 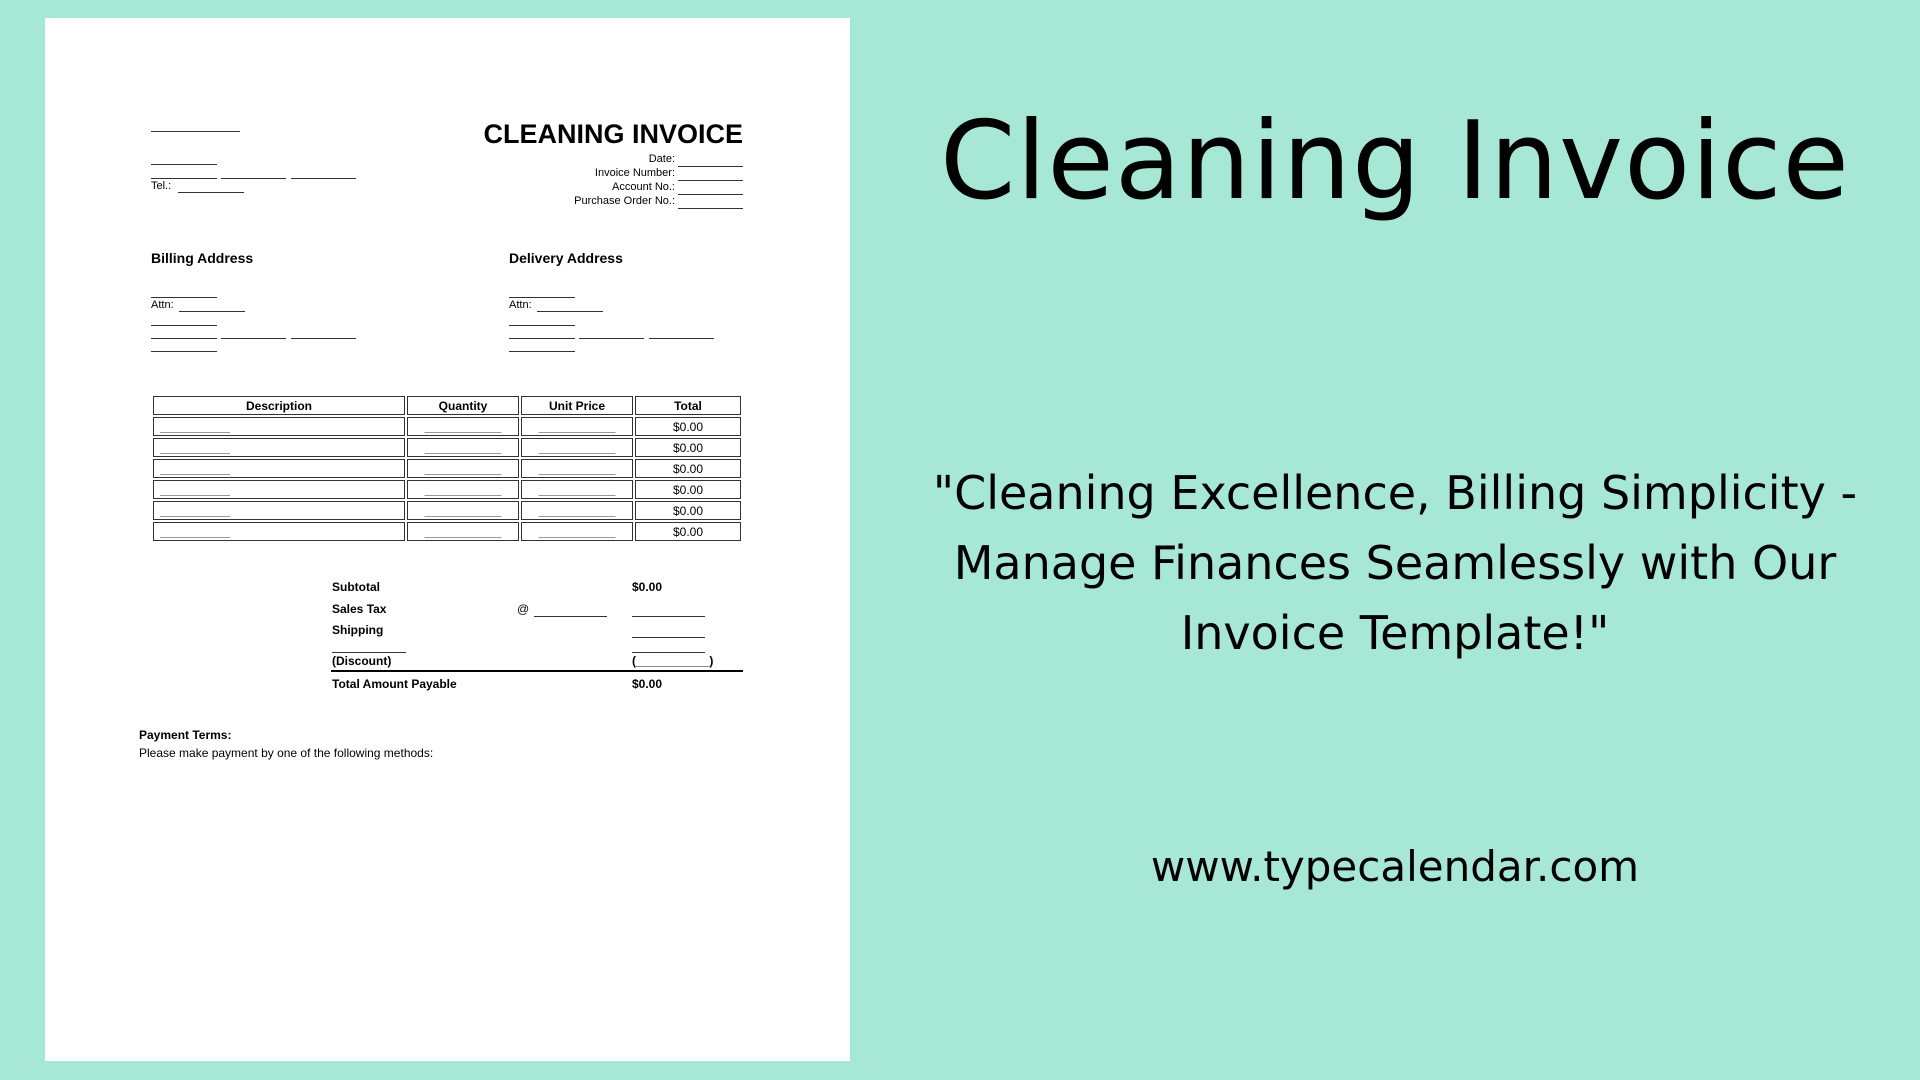 What do you see at coordinates (184, 297) in the screenshot?
I see `billing-name-line` at bounding box center [184, 297].